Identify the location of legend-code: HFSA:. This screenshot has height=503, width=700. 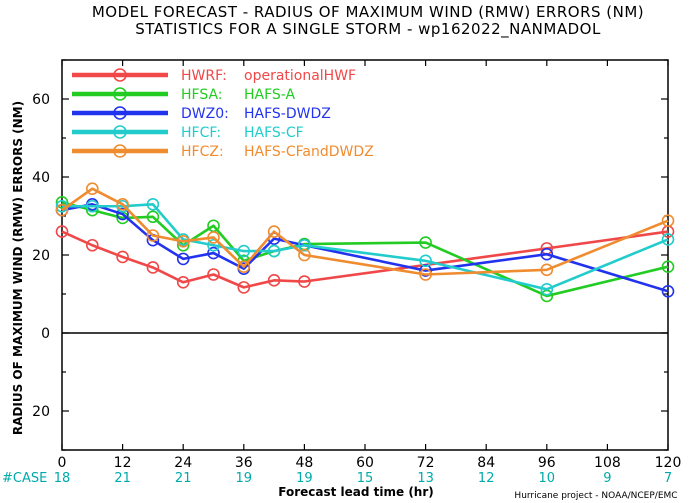
(202, 95).